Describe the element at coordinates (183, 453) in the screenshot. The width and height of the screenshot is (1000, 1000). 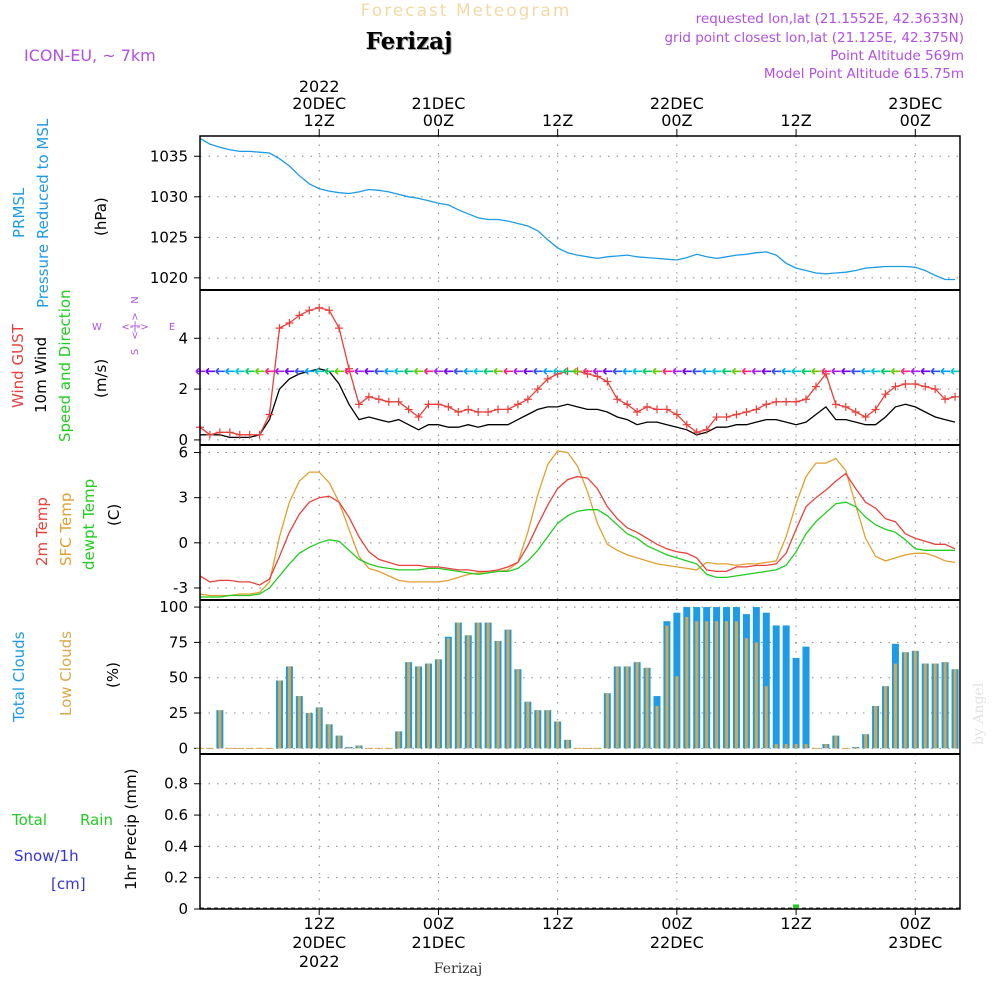
I see `temp-ytick-label: 6` at that location.